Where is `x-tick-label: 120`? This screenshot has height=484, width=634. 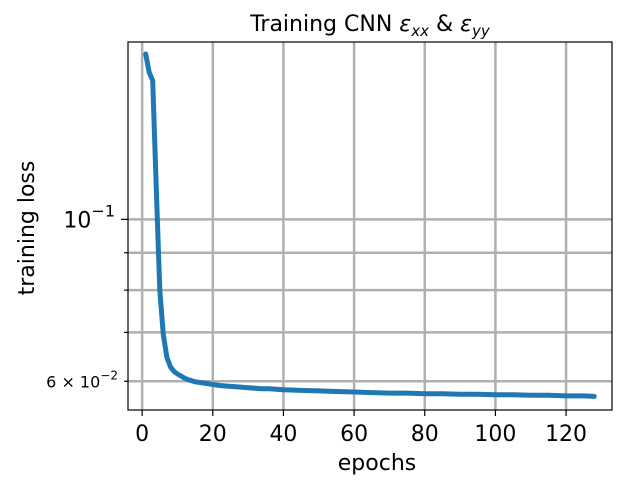
x-tick-label: 120 is located at coordinates (566, 434).